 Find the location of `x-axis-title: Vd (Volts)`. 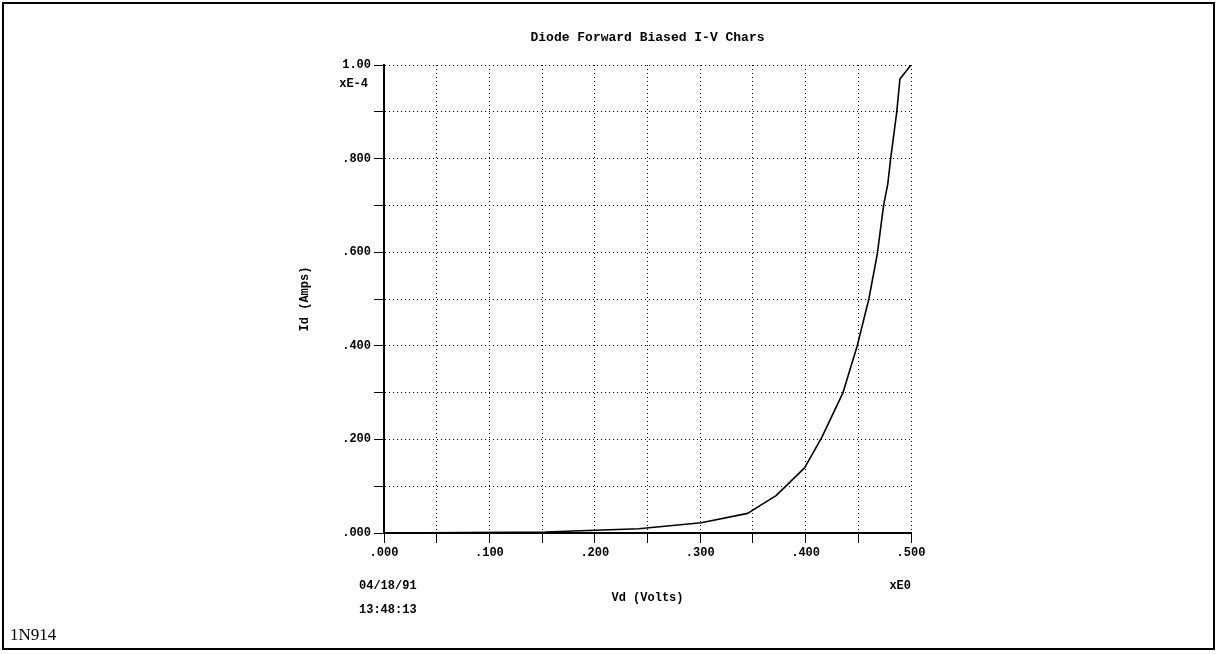

x-axis-title: Vd (Volts) is located at coordinates (647, 597).